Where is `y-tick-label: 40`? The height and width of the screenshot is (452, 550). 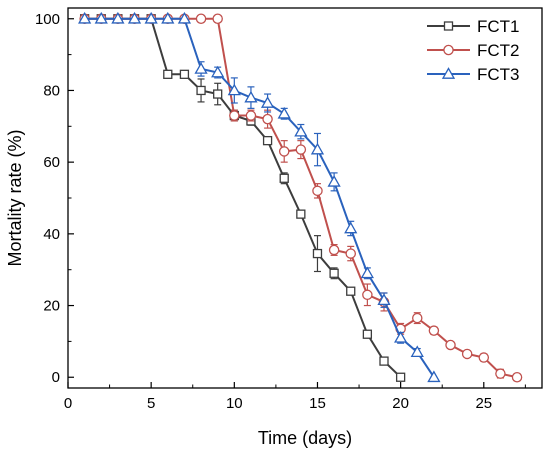
y-tick-label: 40 is located at coordinates (51, 234).